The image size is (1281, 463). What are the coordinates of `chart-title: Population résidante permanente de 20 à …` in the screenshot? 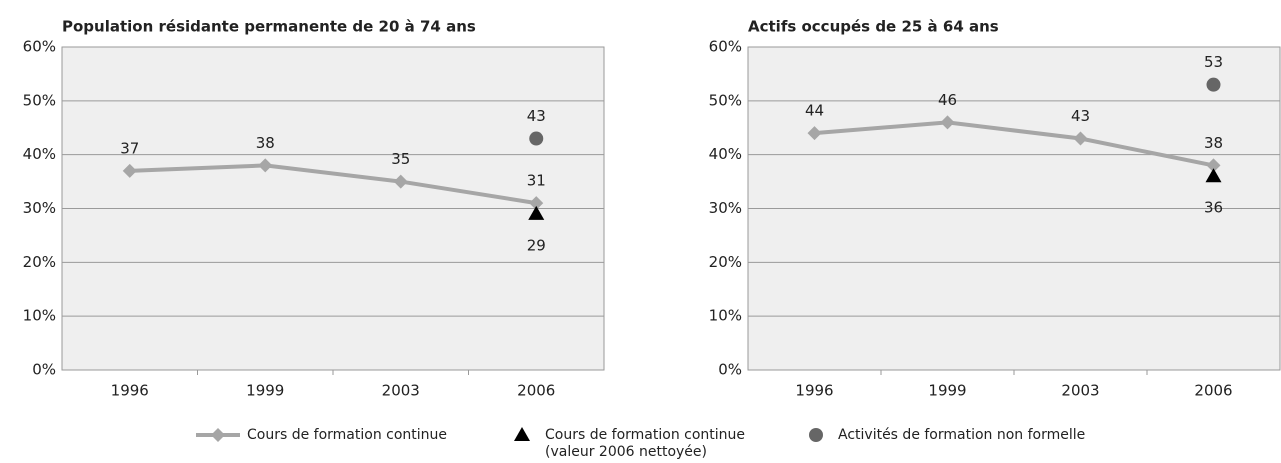 It's located at (269, 27).